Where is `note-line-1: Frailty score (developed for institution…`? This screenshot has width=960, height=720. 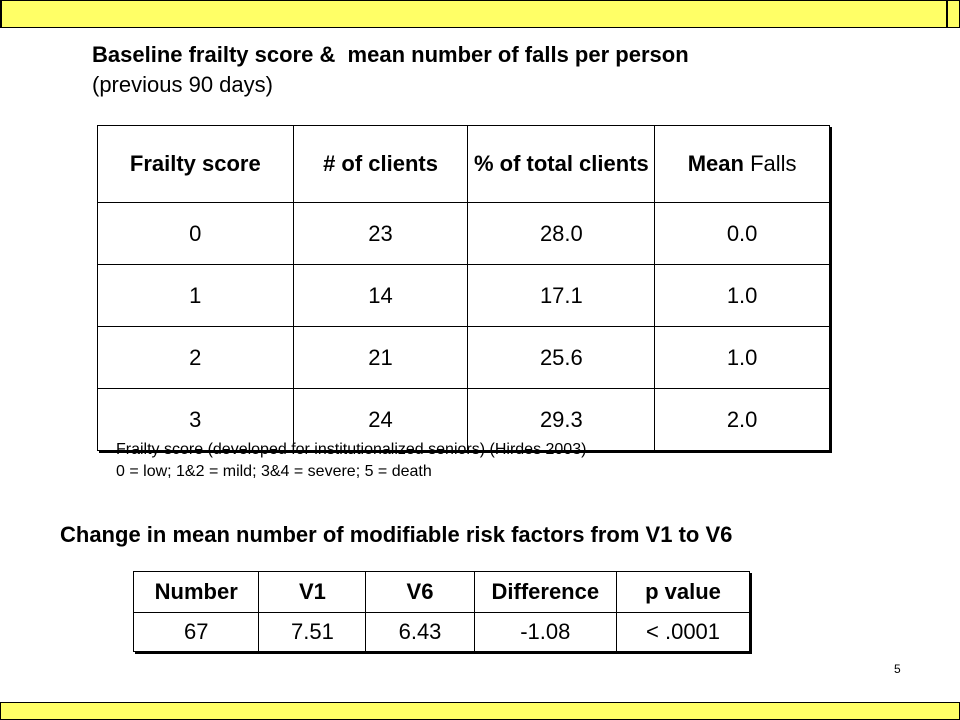 note-line-1: Frailty score (developed for institution… is located at coordinates (351, 449).